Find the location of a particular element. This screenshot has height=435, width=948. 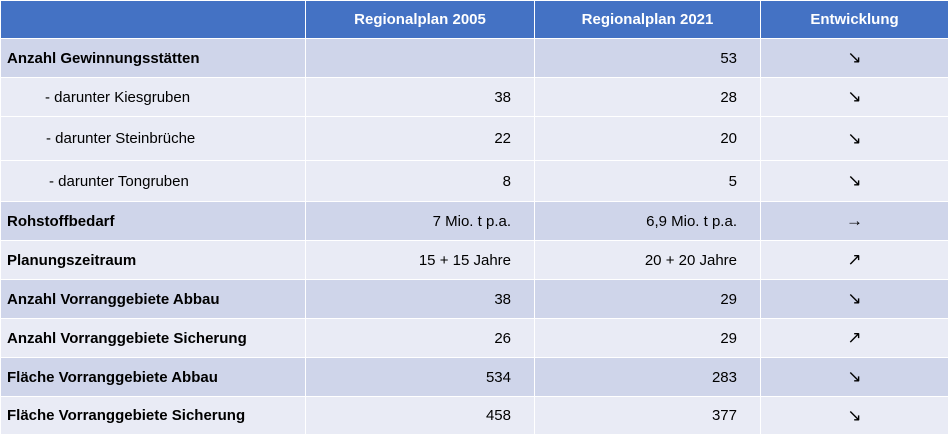

row-label: Anzahl Gewinnungsstätten is located at coordinates (153, 58).